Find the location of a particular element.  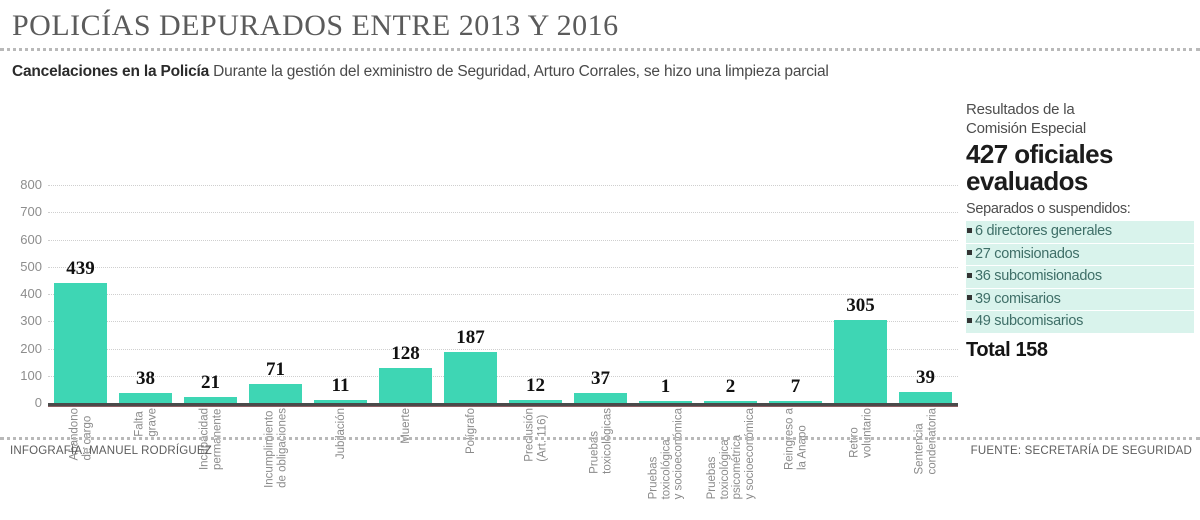

list-item: 27 comisionados is located at coordinates (1080, 254).